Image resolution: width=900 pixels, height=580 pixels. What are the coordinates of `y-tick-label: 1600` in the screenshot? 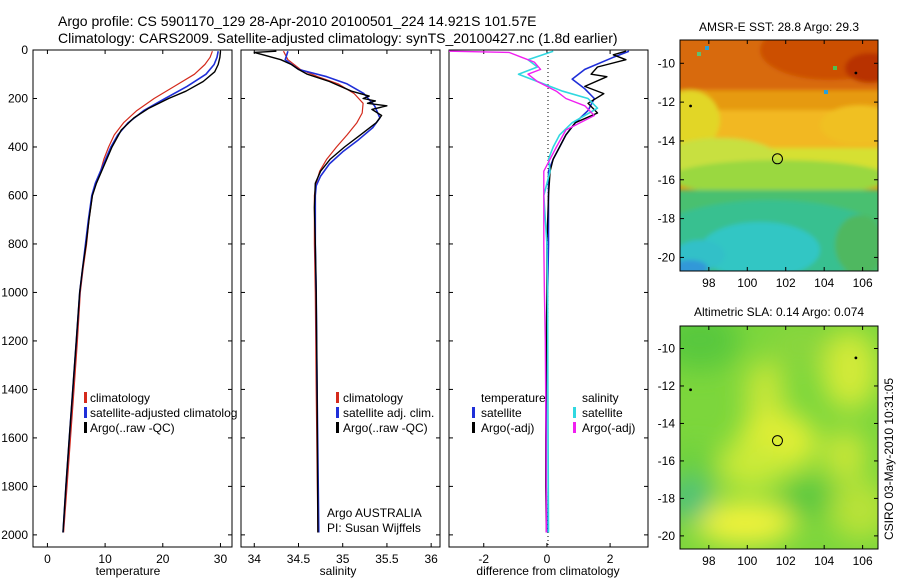 It's located at (14, 438).